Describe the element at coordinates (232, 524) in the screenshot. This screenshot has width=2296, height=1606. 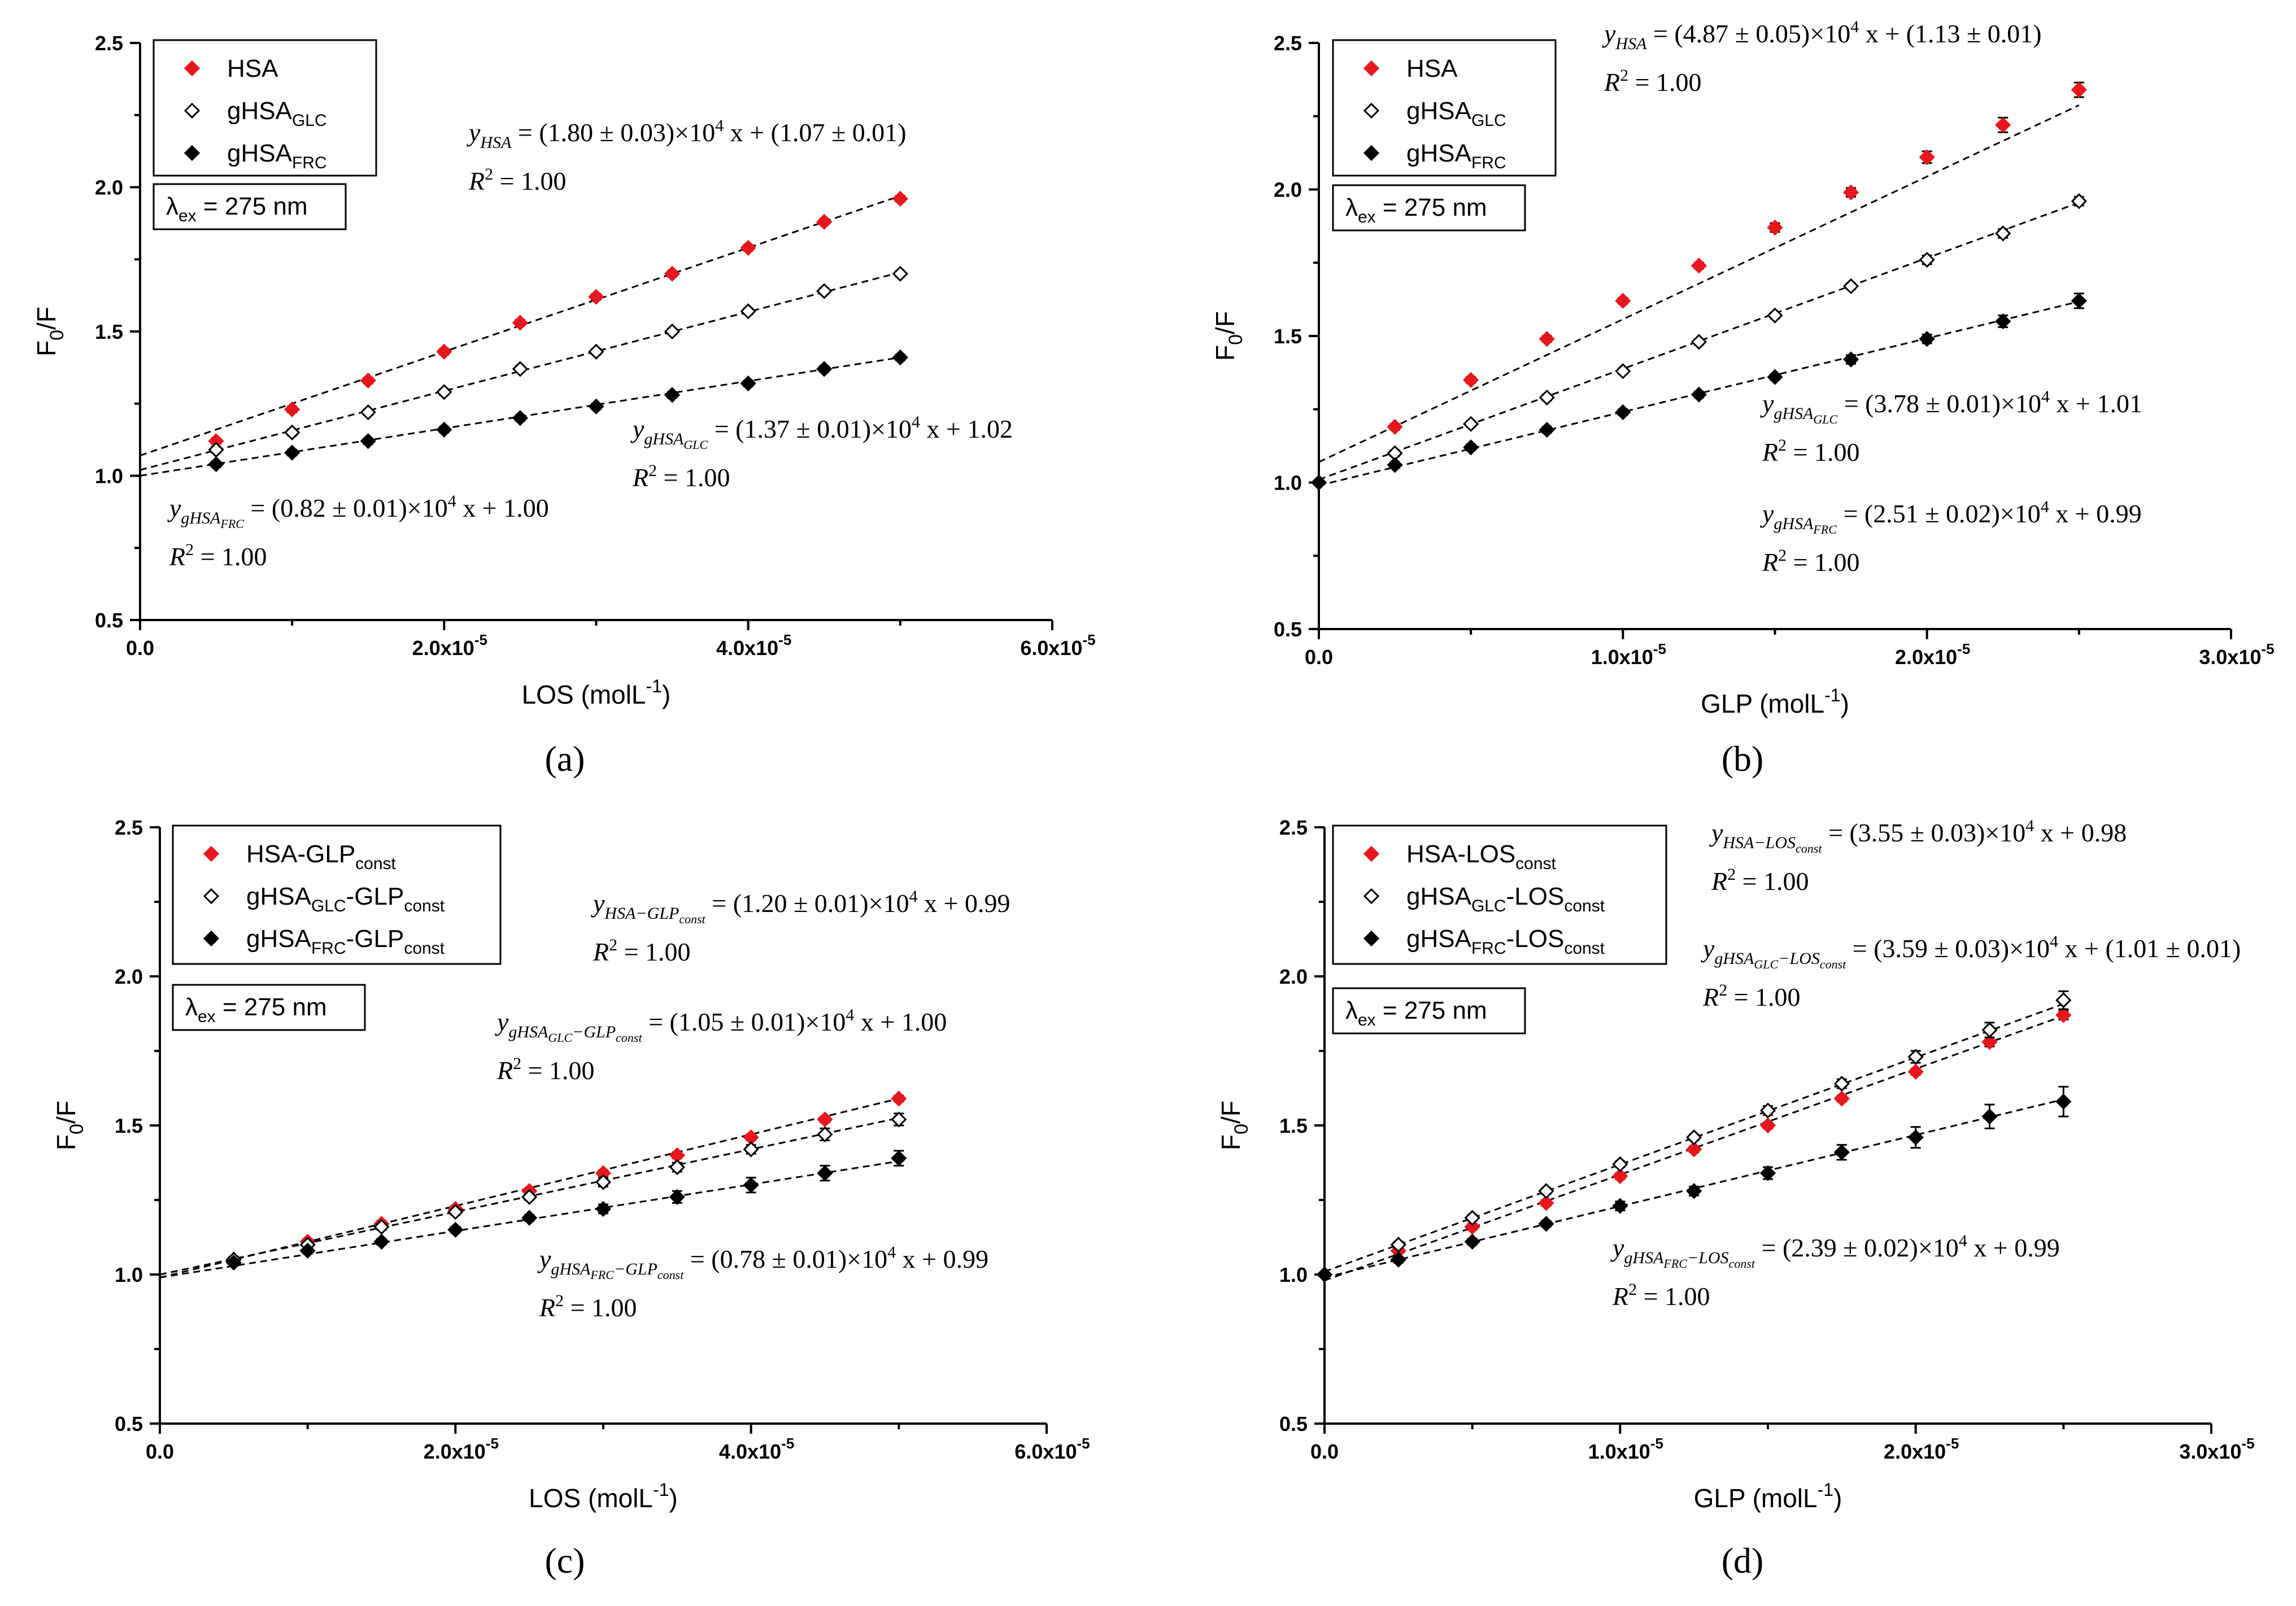
I see `eq-subsub: FRC` at that location.